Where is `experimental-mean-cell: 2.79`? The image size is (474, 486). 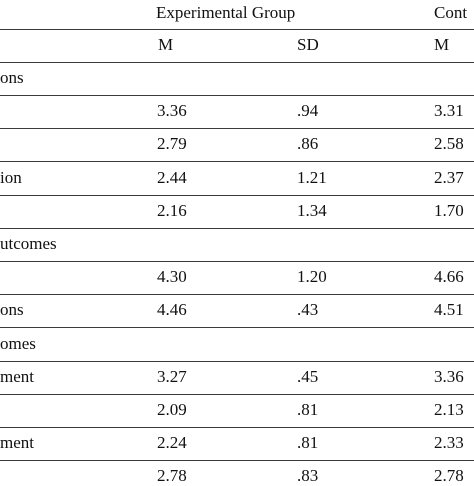 experimental-mean-cell: 2.79 is located at coordinates (172, 143).